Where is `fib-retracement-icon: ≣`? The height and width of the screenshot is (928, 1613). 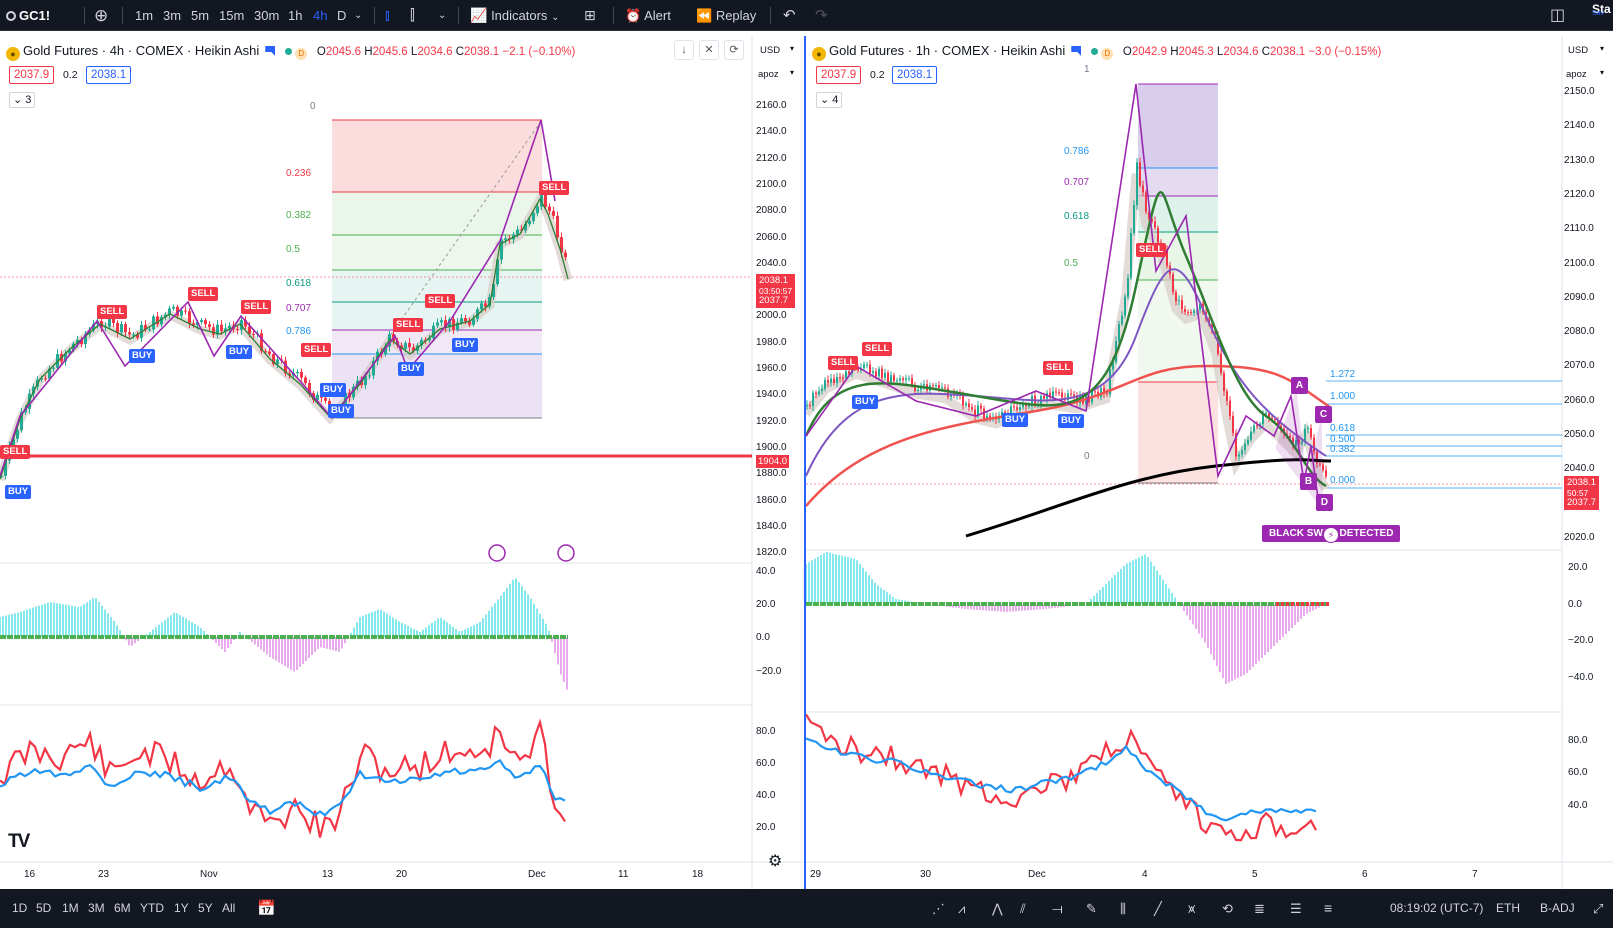 fib-retracement-icon: ≣ is located at coordinates (1259, 908).